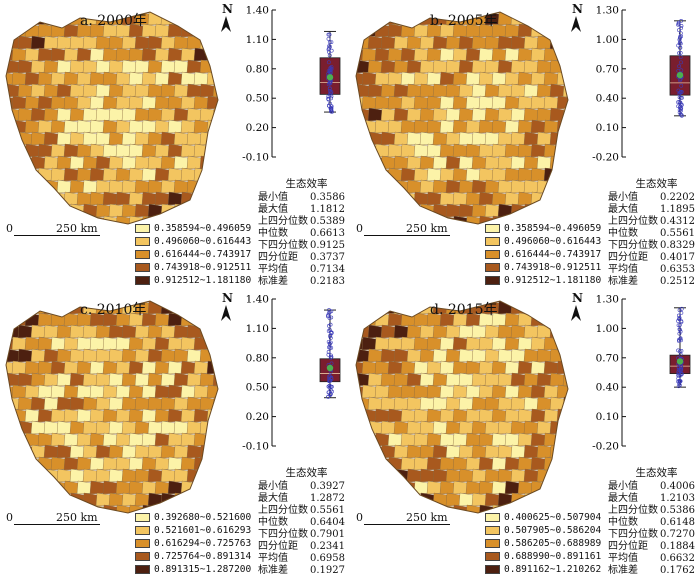  Describe the element at coordinates (203, 280) in the screenshot. I see `legend-label: 0.912512~1.181180` at that location.